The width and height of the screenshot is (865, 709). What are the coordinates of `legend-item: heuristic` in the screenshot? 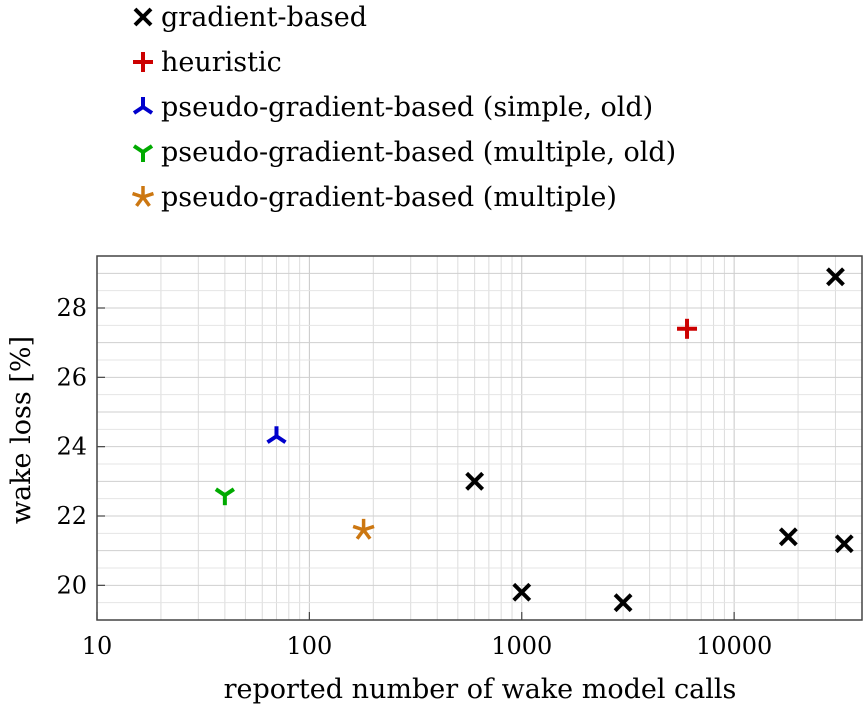 It's located at (207, 62).